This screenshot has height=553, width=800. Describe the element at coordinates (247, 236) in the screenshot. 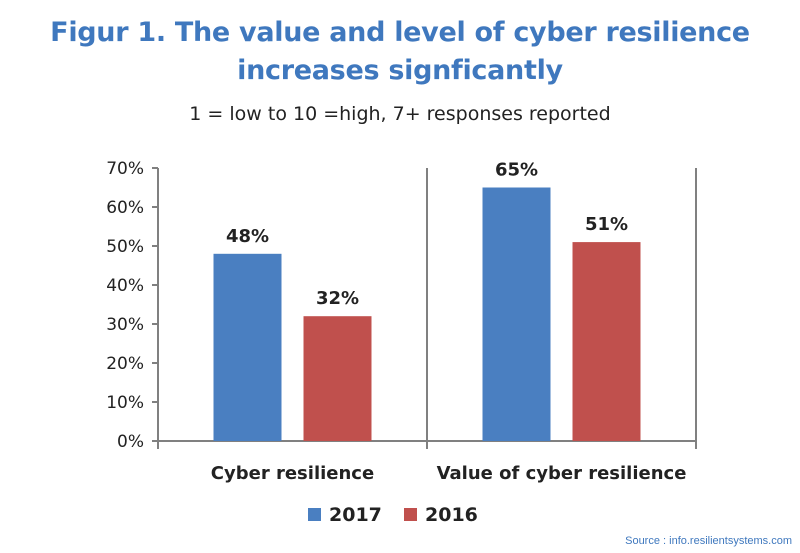

I see `data-label: 48%` at that location.